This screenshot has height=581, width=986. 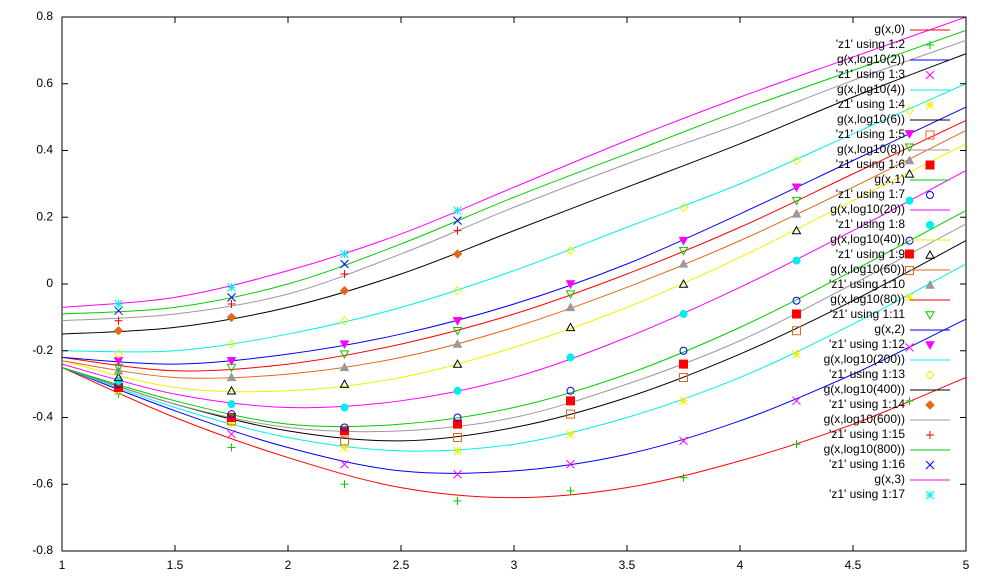 What do you see at coordinates (864, 359) in the screenshot?
I see `legend-label: g(x,log10(200))` at bounding box center [864, 359].